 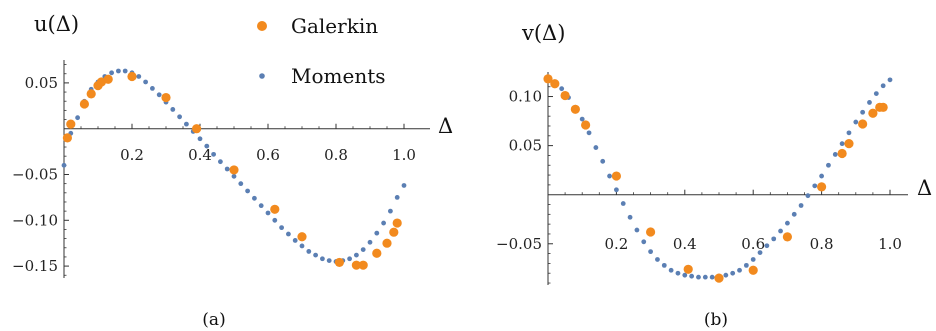 I want to click on x-tick-label: 0.4, so click(x=200, y=155).